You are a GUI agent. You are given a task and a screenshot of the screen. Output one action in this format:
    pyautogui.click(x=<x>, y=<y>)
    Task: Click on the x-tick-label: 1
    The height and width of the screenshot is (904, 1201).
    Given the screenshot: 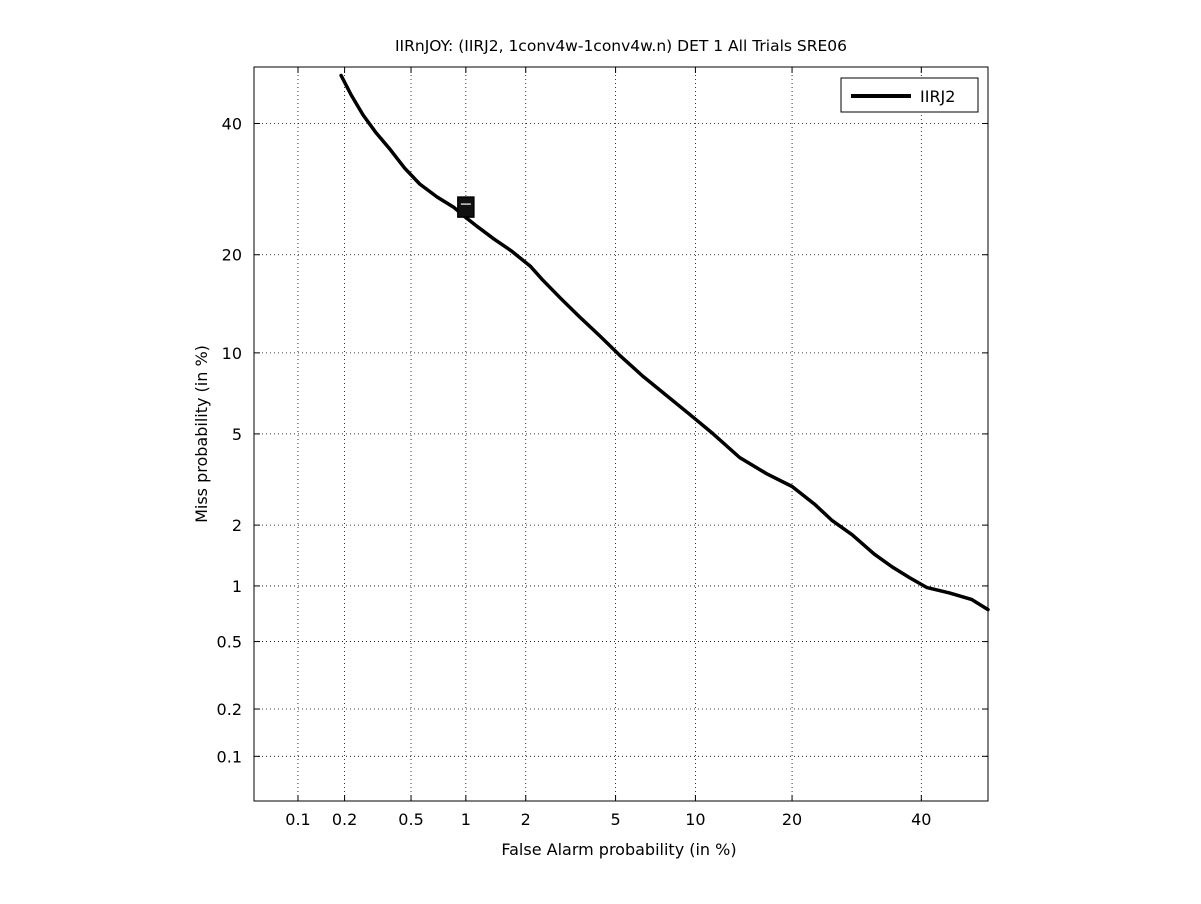 What is the action you would take?
    pyautogui.click(x=466, y=819)
    